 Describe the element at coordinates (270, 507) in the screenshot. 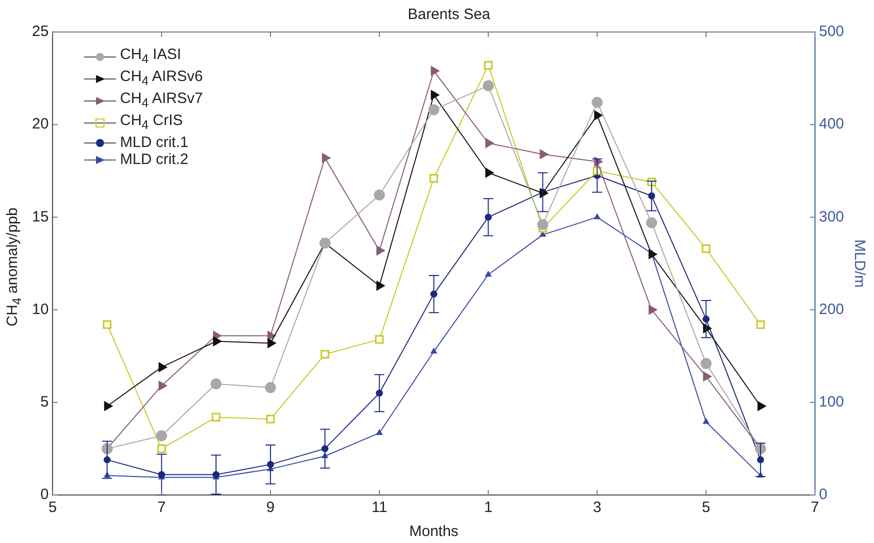

I see `x-tick-label: 9` at that location.